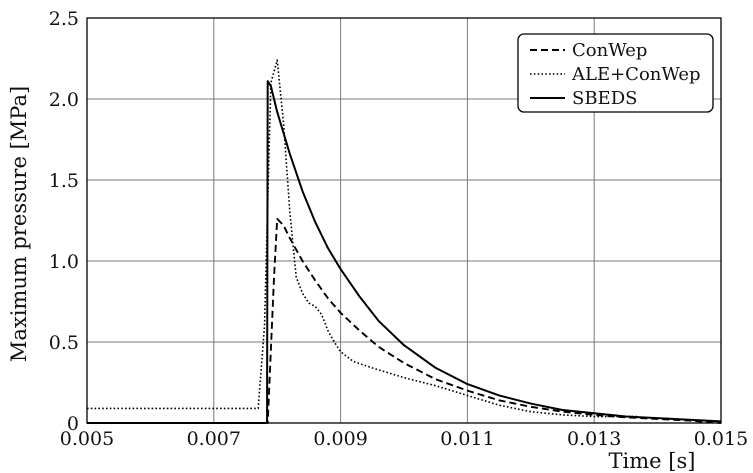 This screenshot has width=753, height=473. Describe the element at coordinates (64, 343) in the screenshot. I see `y-tick-label: 0.5` at that location.